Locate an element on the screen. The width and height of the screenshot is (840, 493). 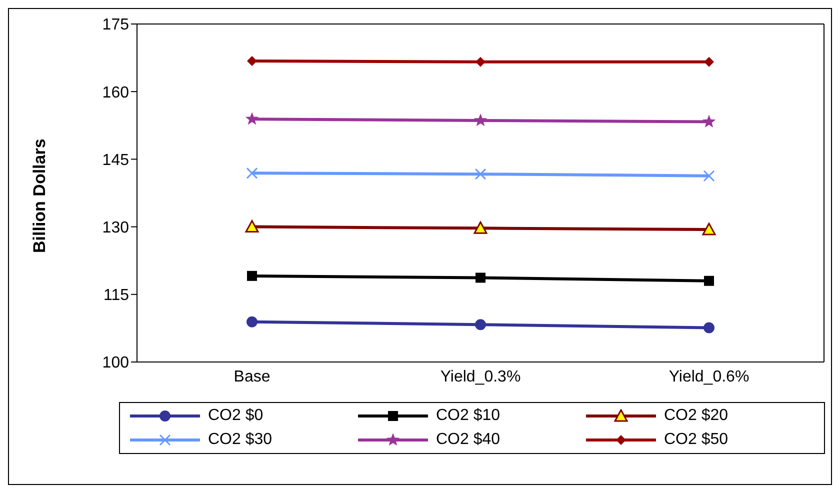
legend-label: CO2 $50 is located at coordinates (696, 440).